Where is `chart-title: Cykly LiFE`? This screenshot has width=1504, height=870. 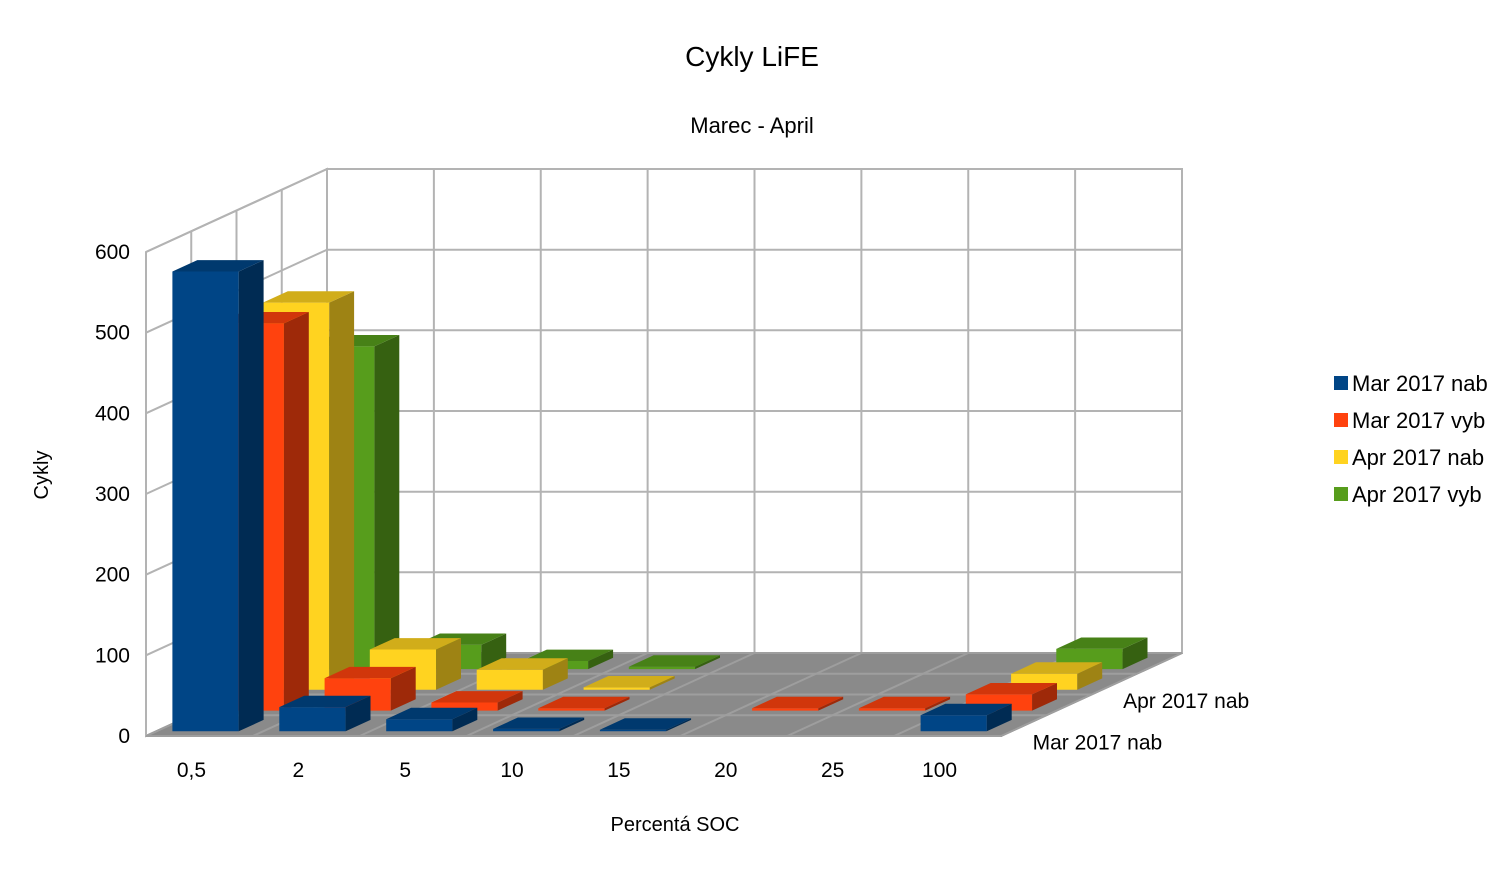 chart-title: Cykly LiFE is located at coordinates (752, 56).